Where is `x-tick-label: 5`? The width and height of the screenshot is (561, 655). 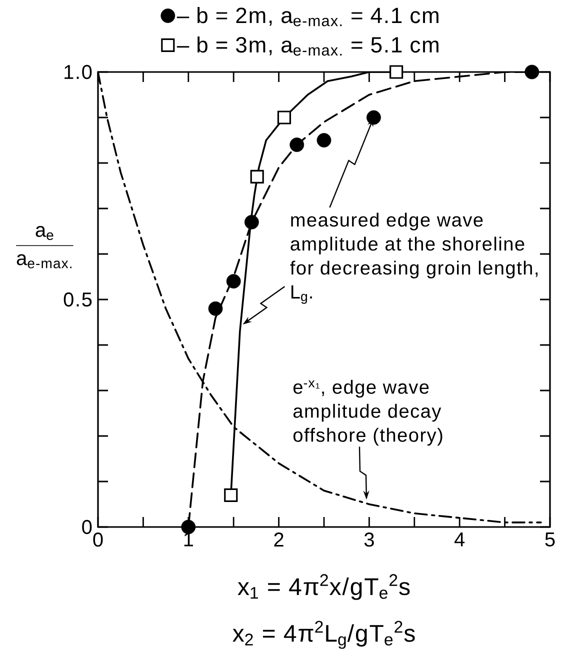 x-tick-label: 5 is located at coordinates (550, 539).